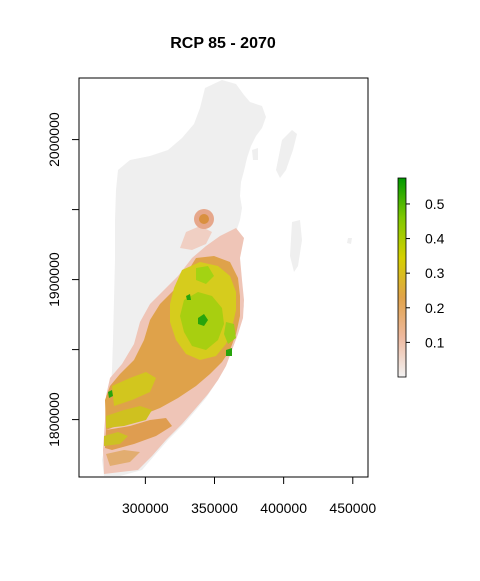  What do you see at coordinates (249, 496) in the screenshot?
I see `x-axis: 300000 350000 400000 450000` at bounding box center [249, 496].